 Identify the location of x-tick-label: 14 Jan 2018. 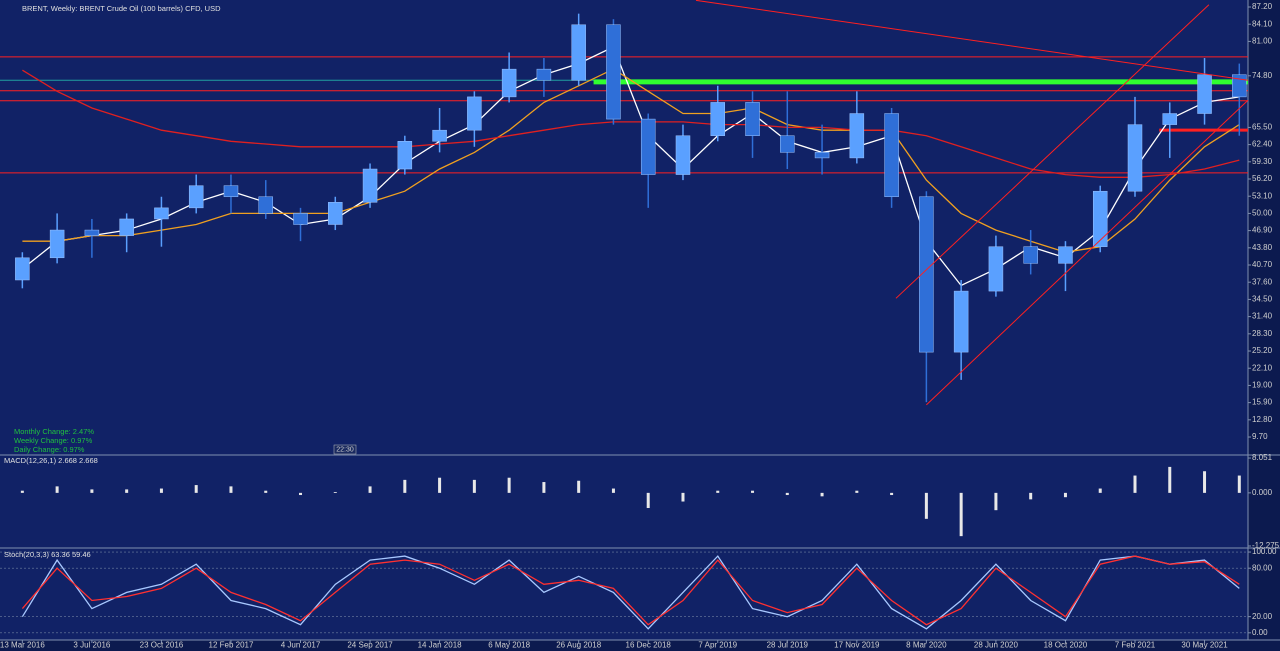
(440, 645).